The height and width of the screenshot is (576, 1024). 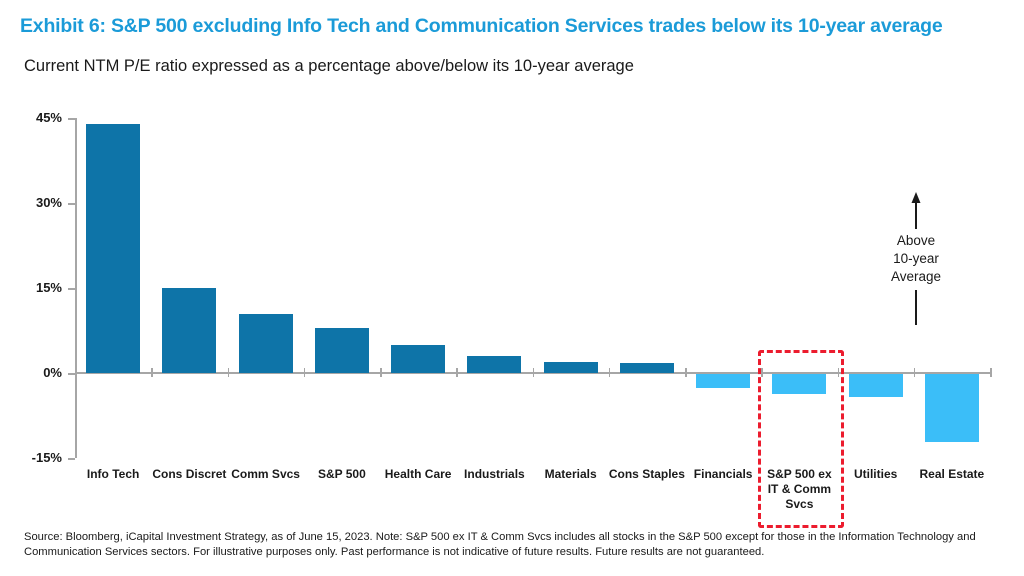 What do you see at coordinates (189, 330) in the screenshot?
I see `bar-cons-discret` at bounding box center [189, 330].